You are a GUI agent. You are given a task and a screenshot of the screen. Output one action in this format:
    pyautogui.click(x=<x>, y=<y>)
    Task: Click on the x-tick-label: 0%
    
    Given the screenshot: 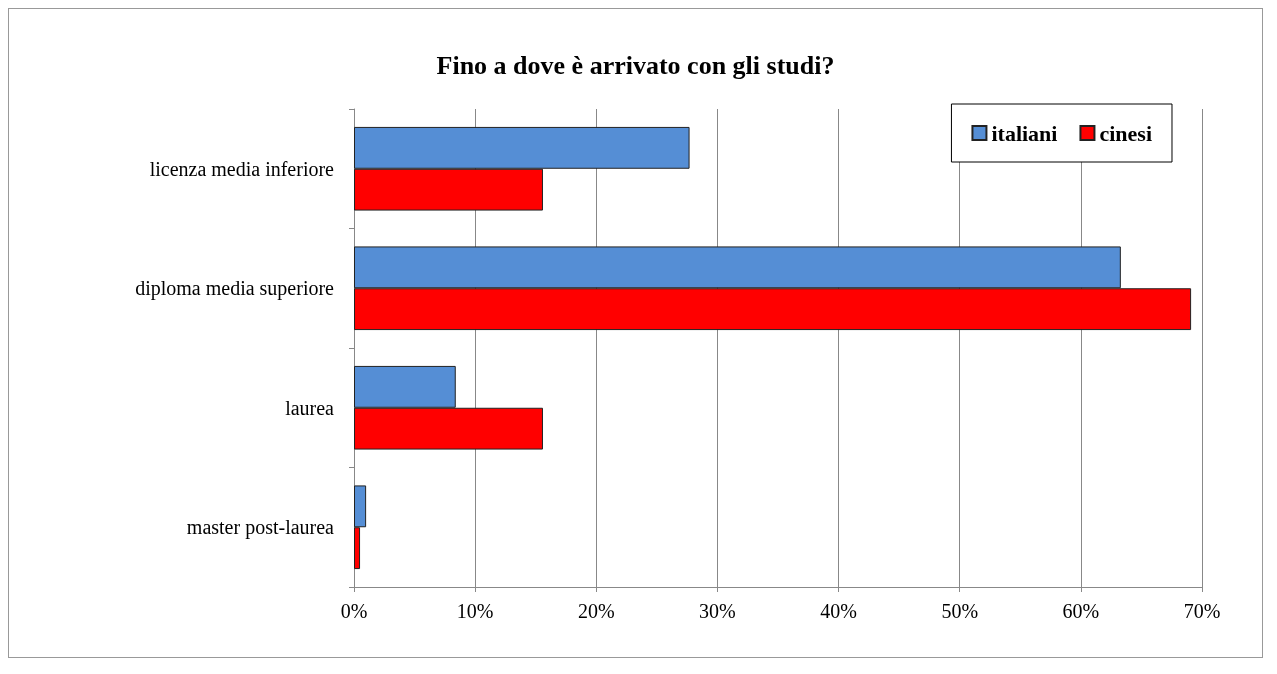 What is the action you would take?
    pyautogui.click(x=354, y=611)
    